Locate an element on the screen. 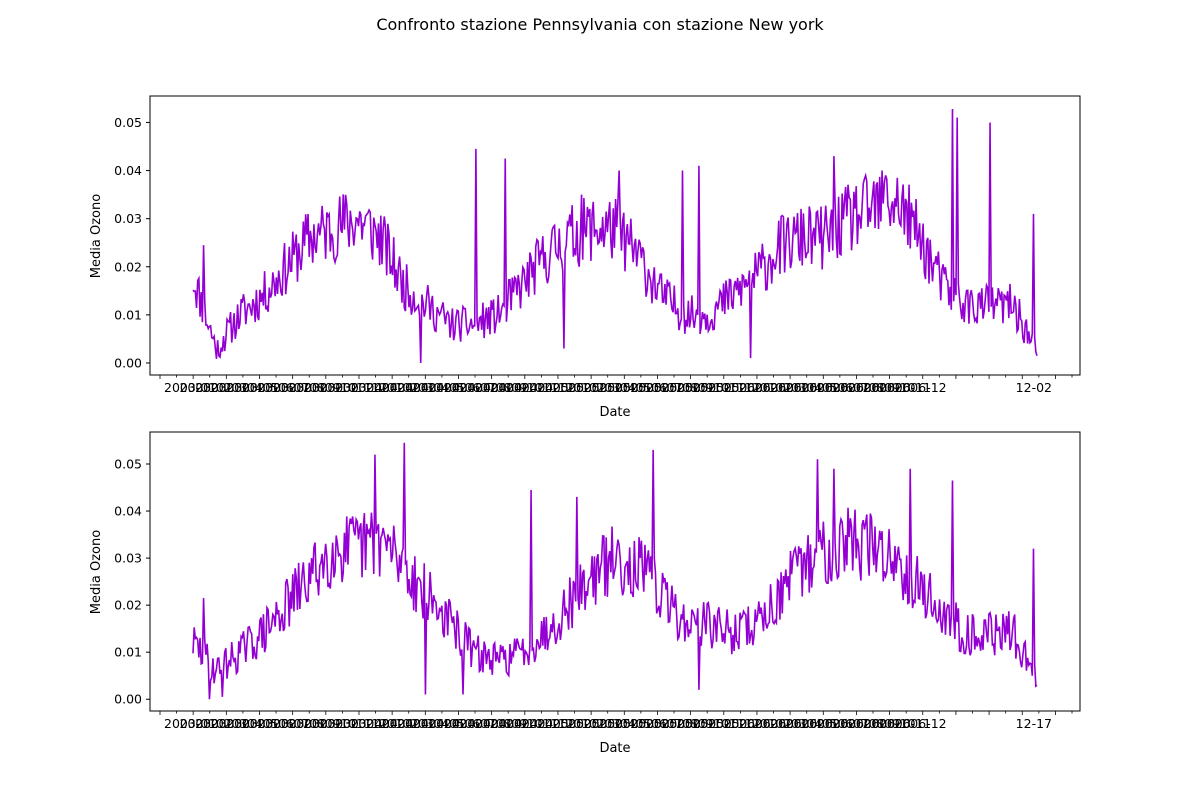 Image resolution: width=1200 pixels, height=800 pixels. y-tick-label: 0.00 is located at coordinates (128, 699).